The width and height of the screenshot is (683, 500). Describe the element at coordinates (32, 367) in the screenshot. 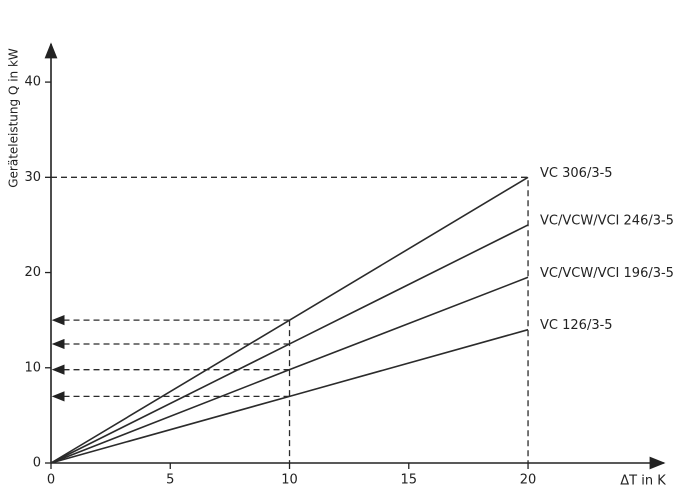

I see `y-tick-label: 10` at that location.